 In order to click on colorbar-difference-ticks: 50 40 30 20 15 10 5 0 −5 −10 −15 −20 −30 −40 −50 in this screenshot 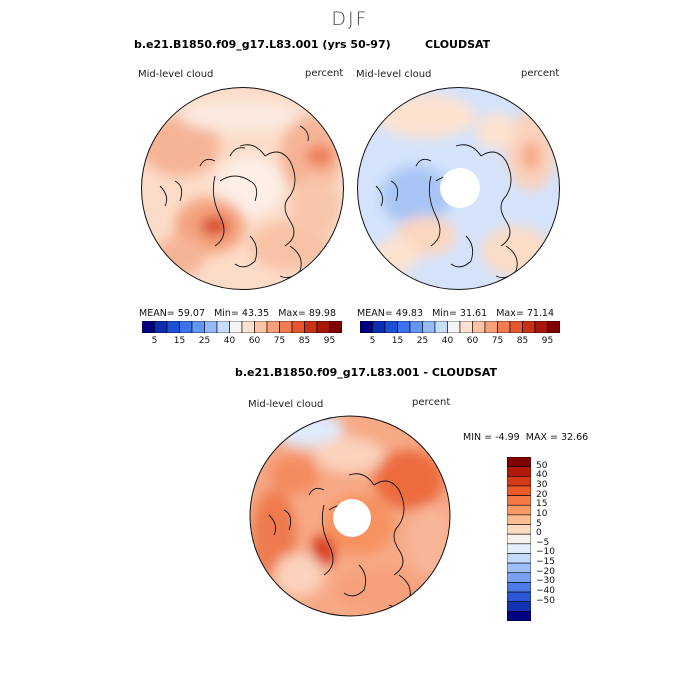, I will do `click(551, 539)`.